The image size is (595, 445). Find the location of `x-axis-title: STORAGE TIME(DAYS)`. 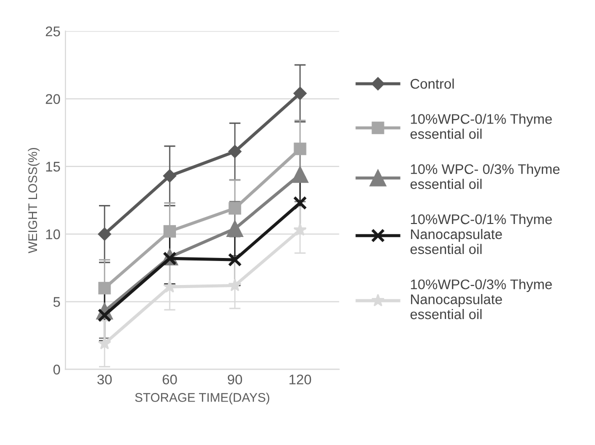

x-axis-title: STORAGE TIME(DAYS) is located at coordinates (202, 398).